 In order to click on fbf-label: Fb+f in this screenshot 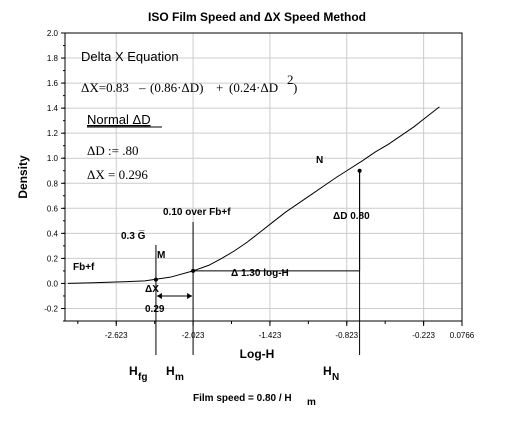, I will do `click(84, 267)`.